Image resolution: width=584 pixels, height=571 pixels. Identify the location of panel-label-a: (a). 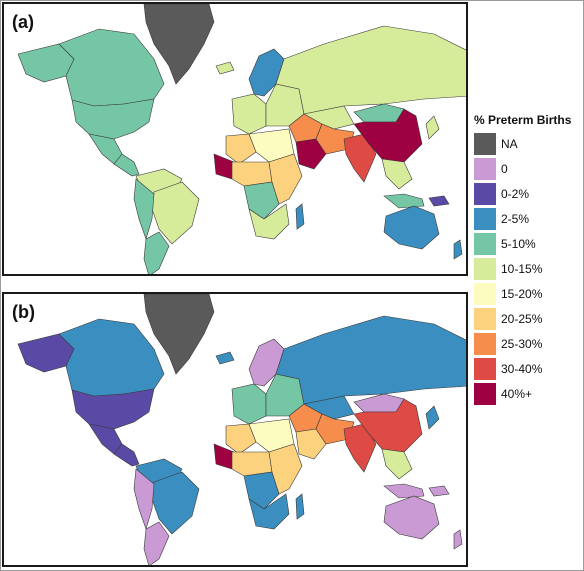
(23, 22).